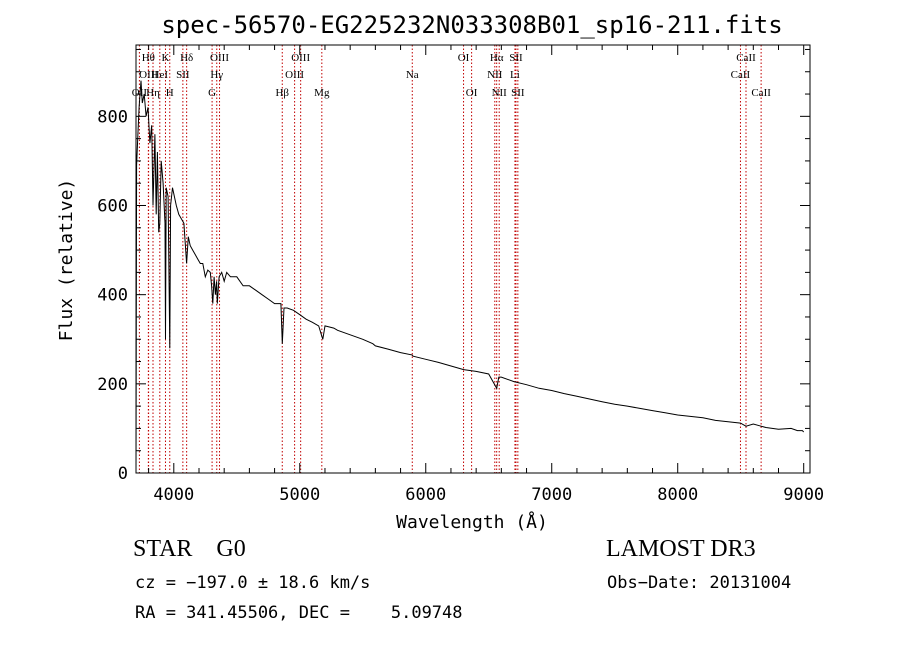  I want to click on y-tick-label: 800, so click(112, 117).